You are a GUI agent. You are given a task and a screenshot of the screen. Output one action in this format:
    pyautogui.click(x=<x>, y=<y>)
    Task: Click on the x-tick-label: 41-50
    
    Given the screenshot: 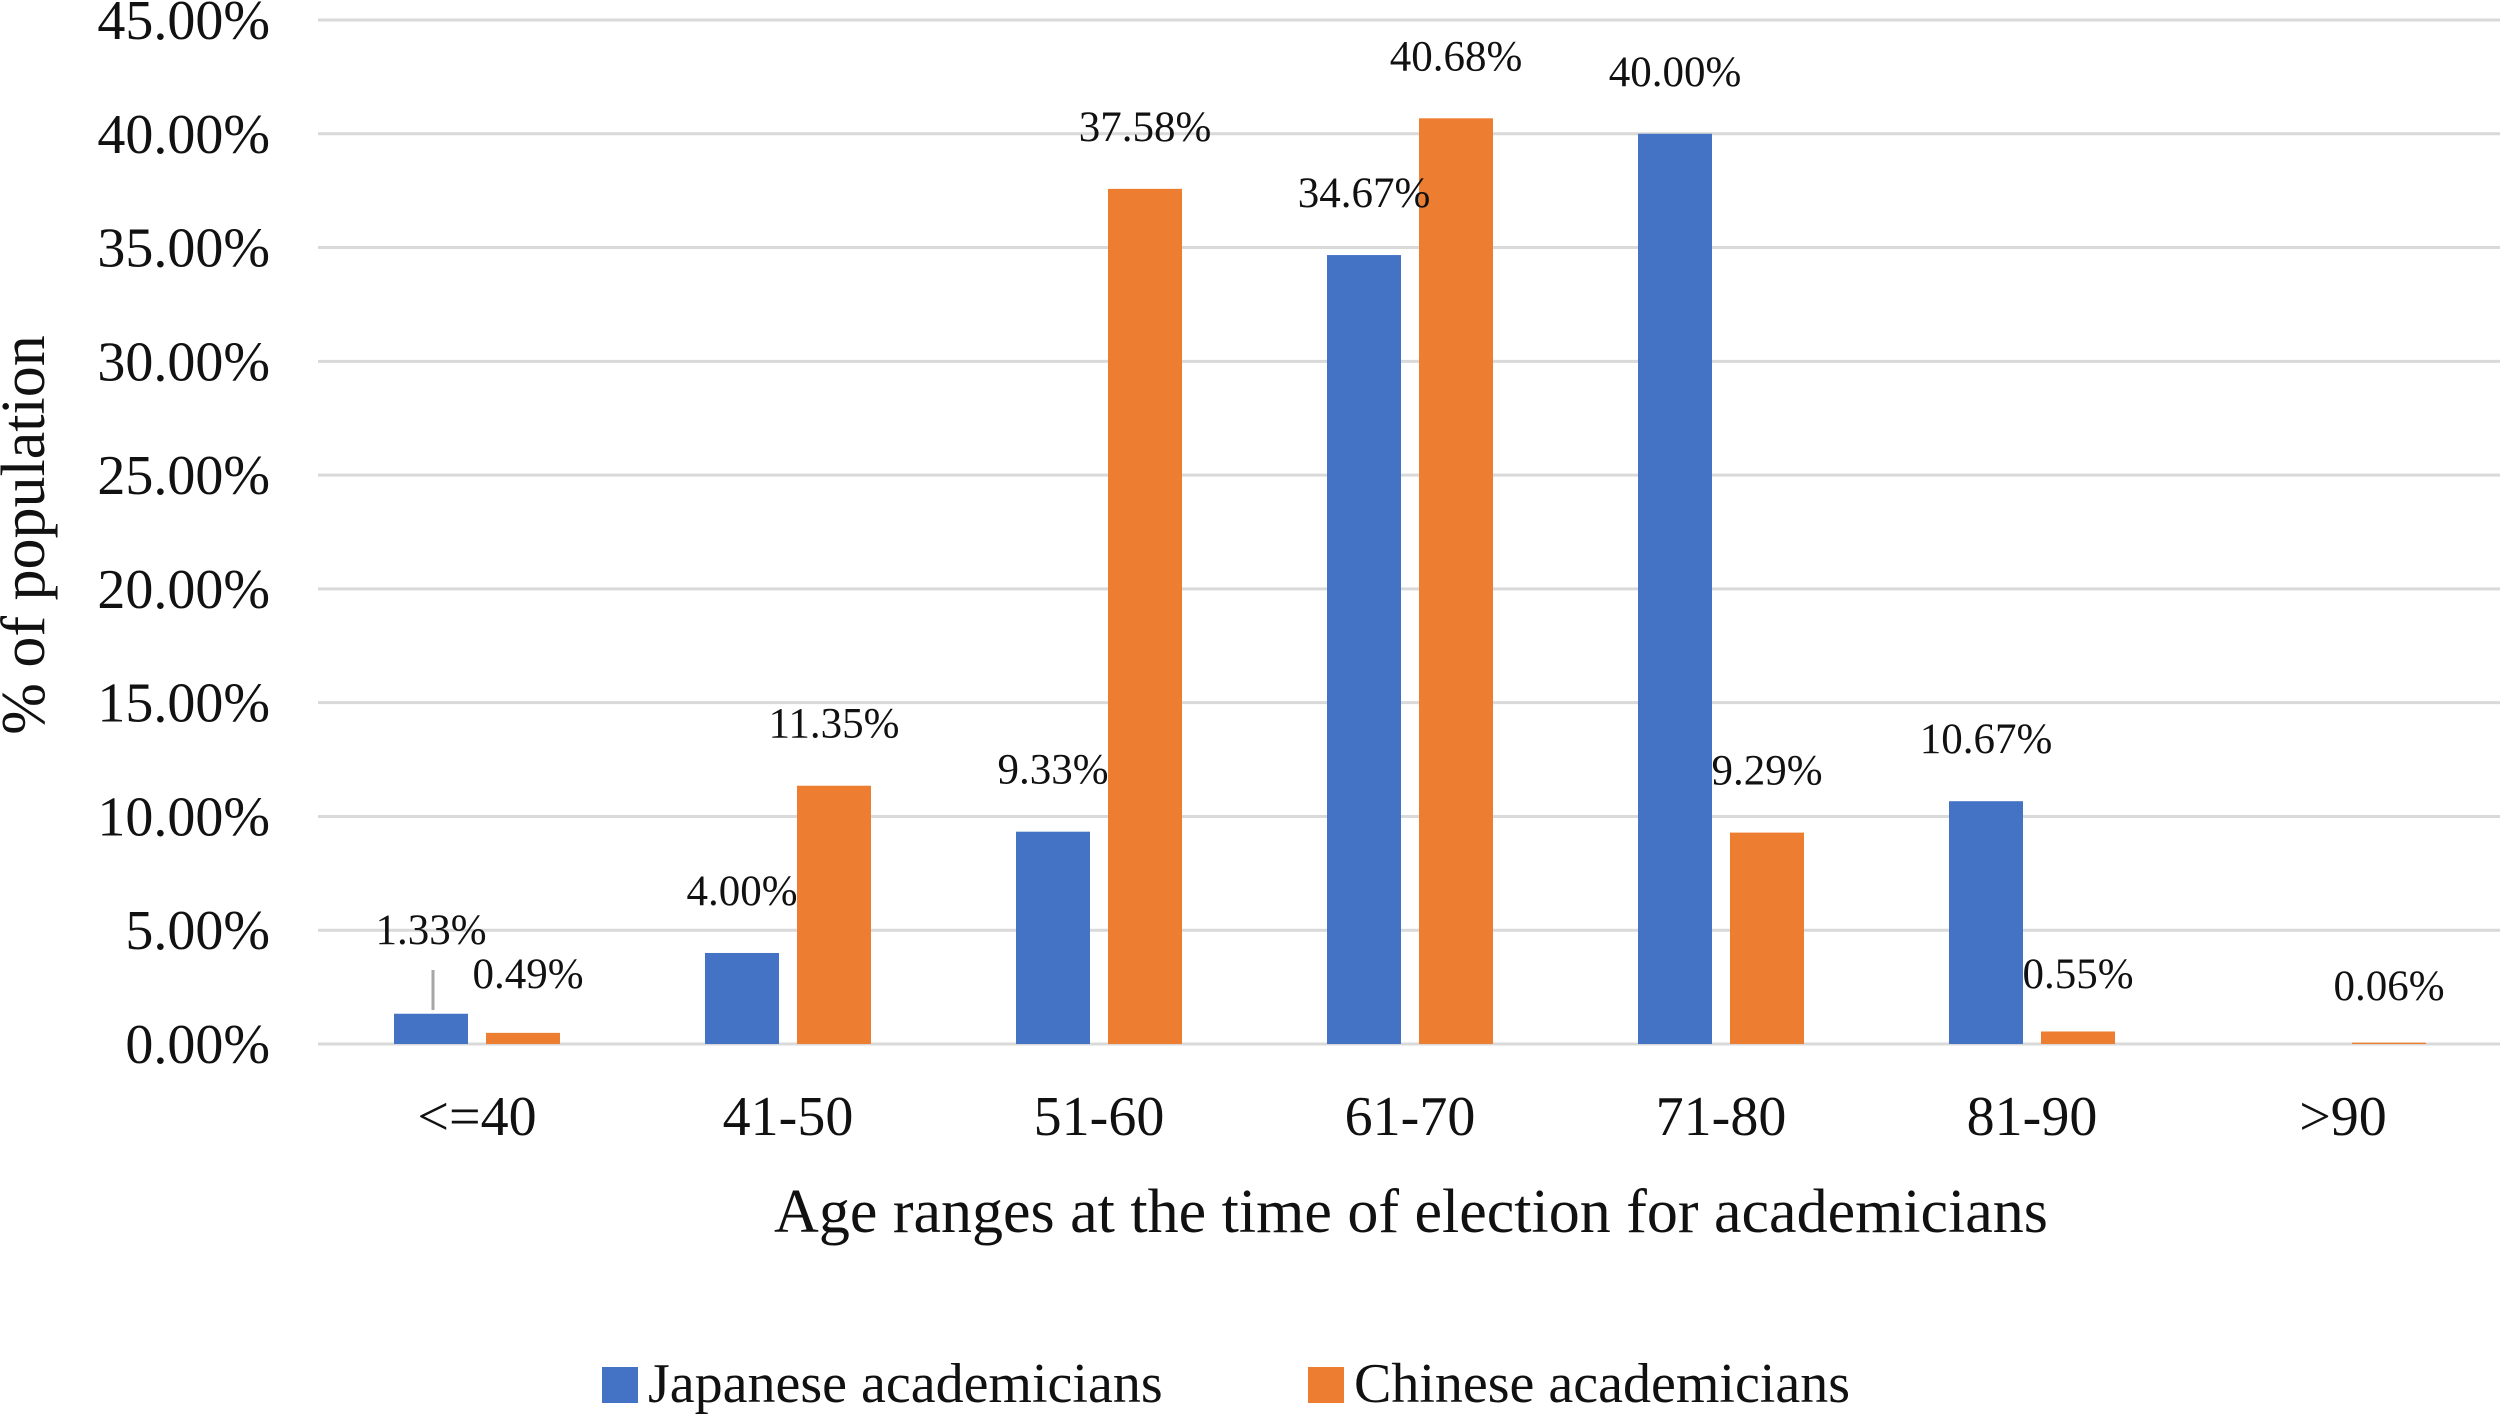 What is the action you would take?
    pyautogui.click(x=788, y=1117)
    